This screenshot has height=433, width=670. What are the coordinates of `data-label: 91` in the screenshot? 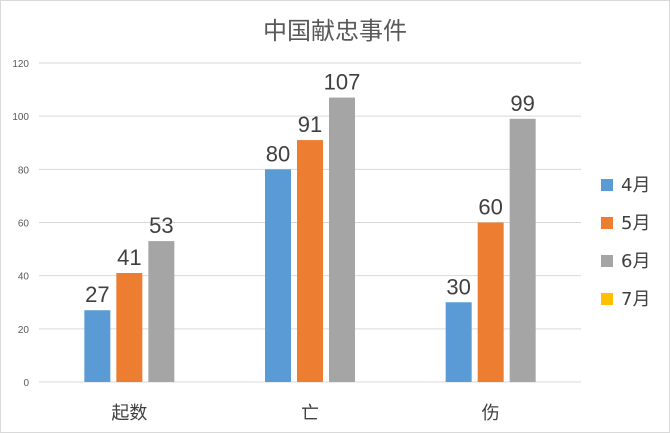 It's located at (310, 124).